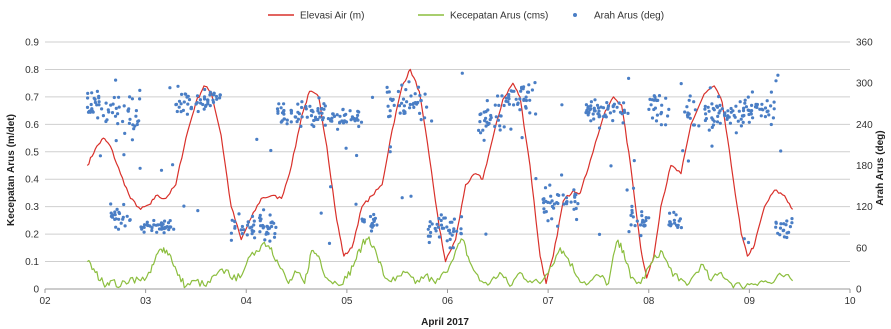  Describe the element at coordinates (11, 170) in the screenshot. I see `left-axis-title: Kecepatan Arus (m/det)` at that location.